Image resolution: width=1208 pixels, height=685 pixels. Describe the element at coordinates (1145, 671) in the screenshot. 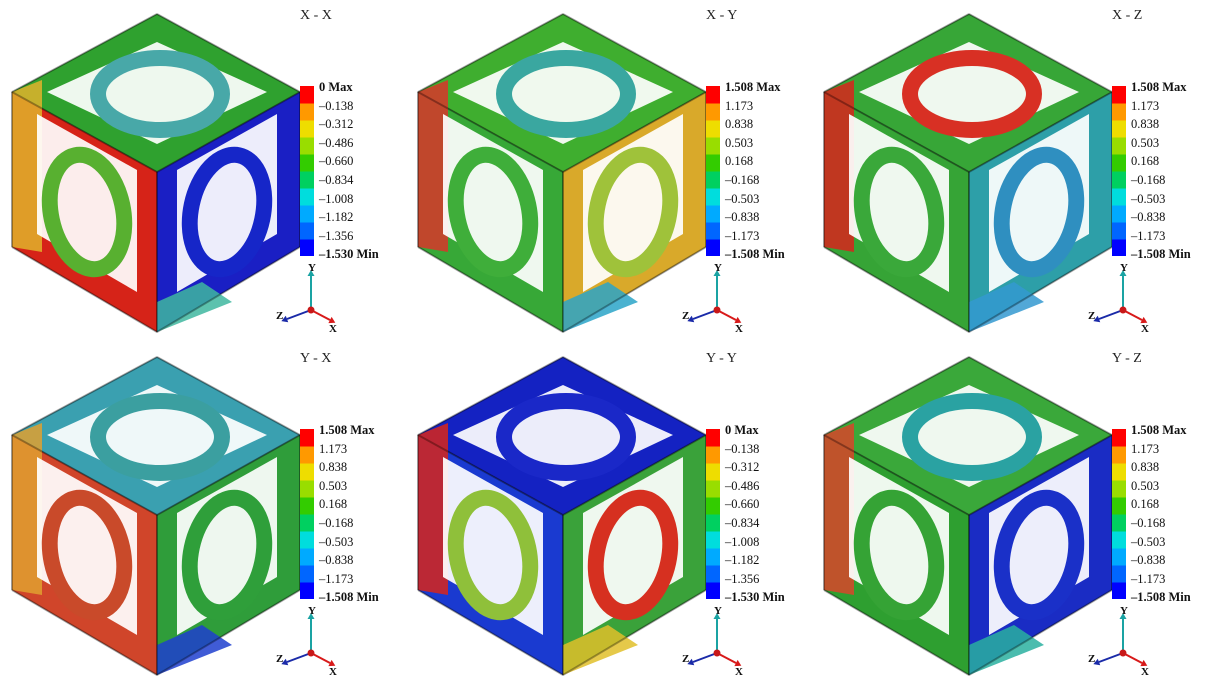

I see `x-axis-label: X` at that location.